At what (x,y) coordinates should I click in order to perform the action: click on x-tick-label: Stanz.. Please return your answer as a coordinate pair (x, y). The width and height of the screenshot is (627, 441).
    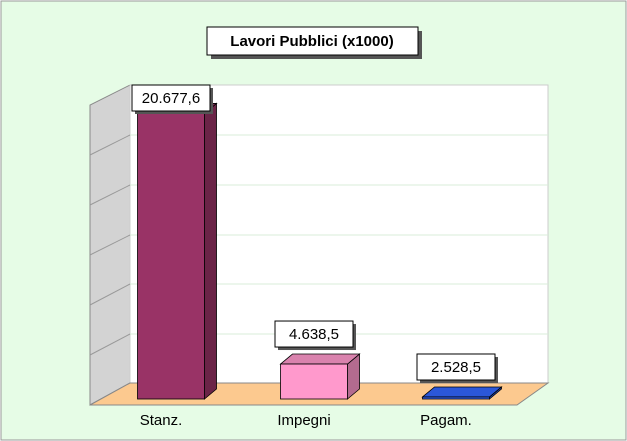
    Looking at the image, I should click on (161, 420).